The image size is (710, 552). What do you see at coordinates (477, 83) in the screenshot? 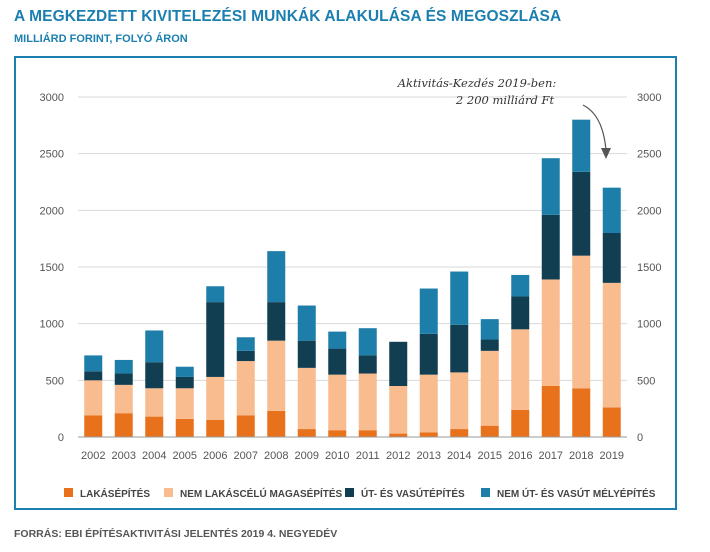
I see `annotation-line-1: Aktivitás-Kezdés 2019-ben:` at bounding box center [477, 83].